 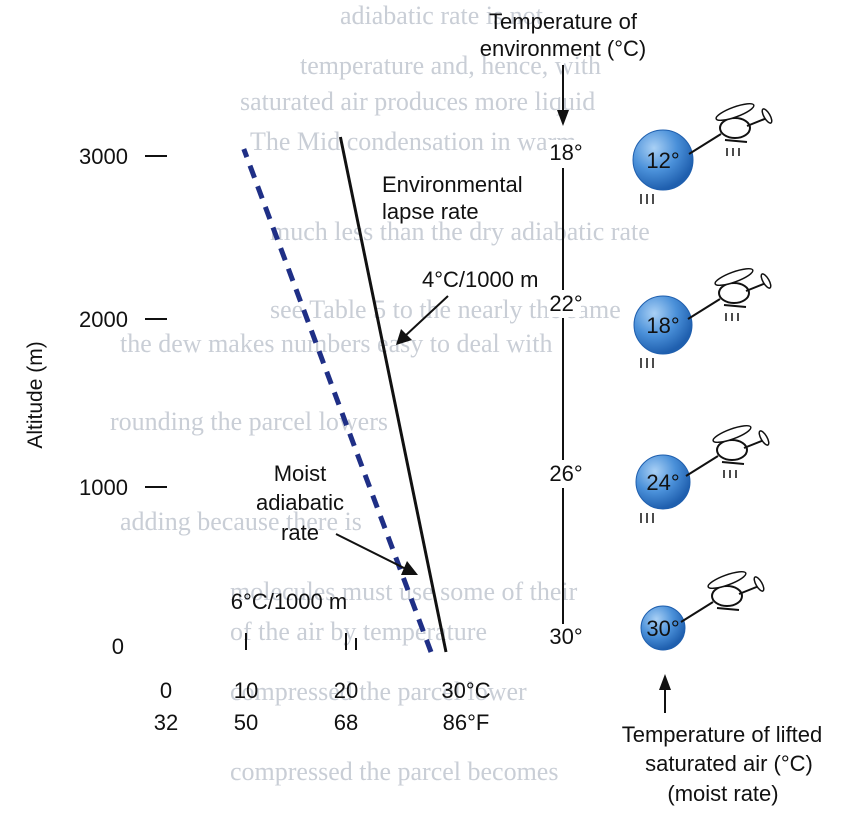 What do you see at coordinates (123, 401) in the screenshot?
I see `y-axis-ticks: 3000 2000 1000 0` at bounding box center [123, 401].